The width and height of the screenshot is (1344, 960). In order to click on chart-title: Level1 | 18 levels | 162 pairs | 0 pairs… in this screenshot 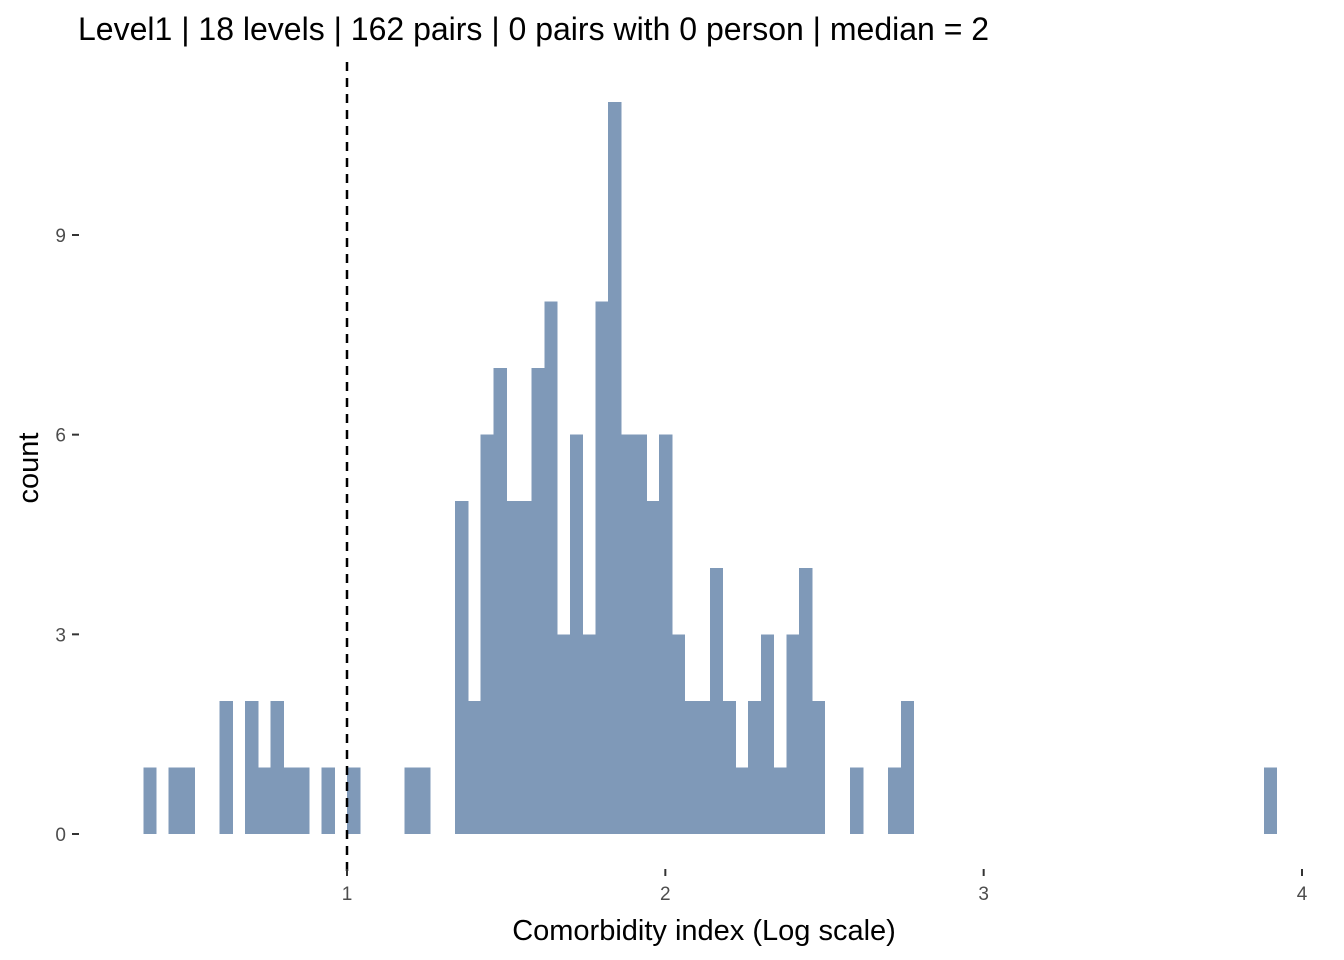, I will do `click(533, 29)`.